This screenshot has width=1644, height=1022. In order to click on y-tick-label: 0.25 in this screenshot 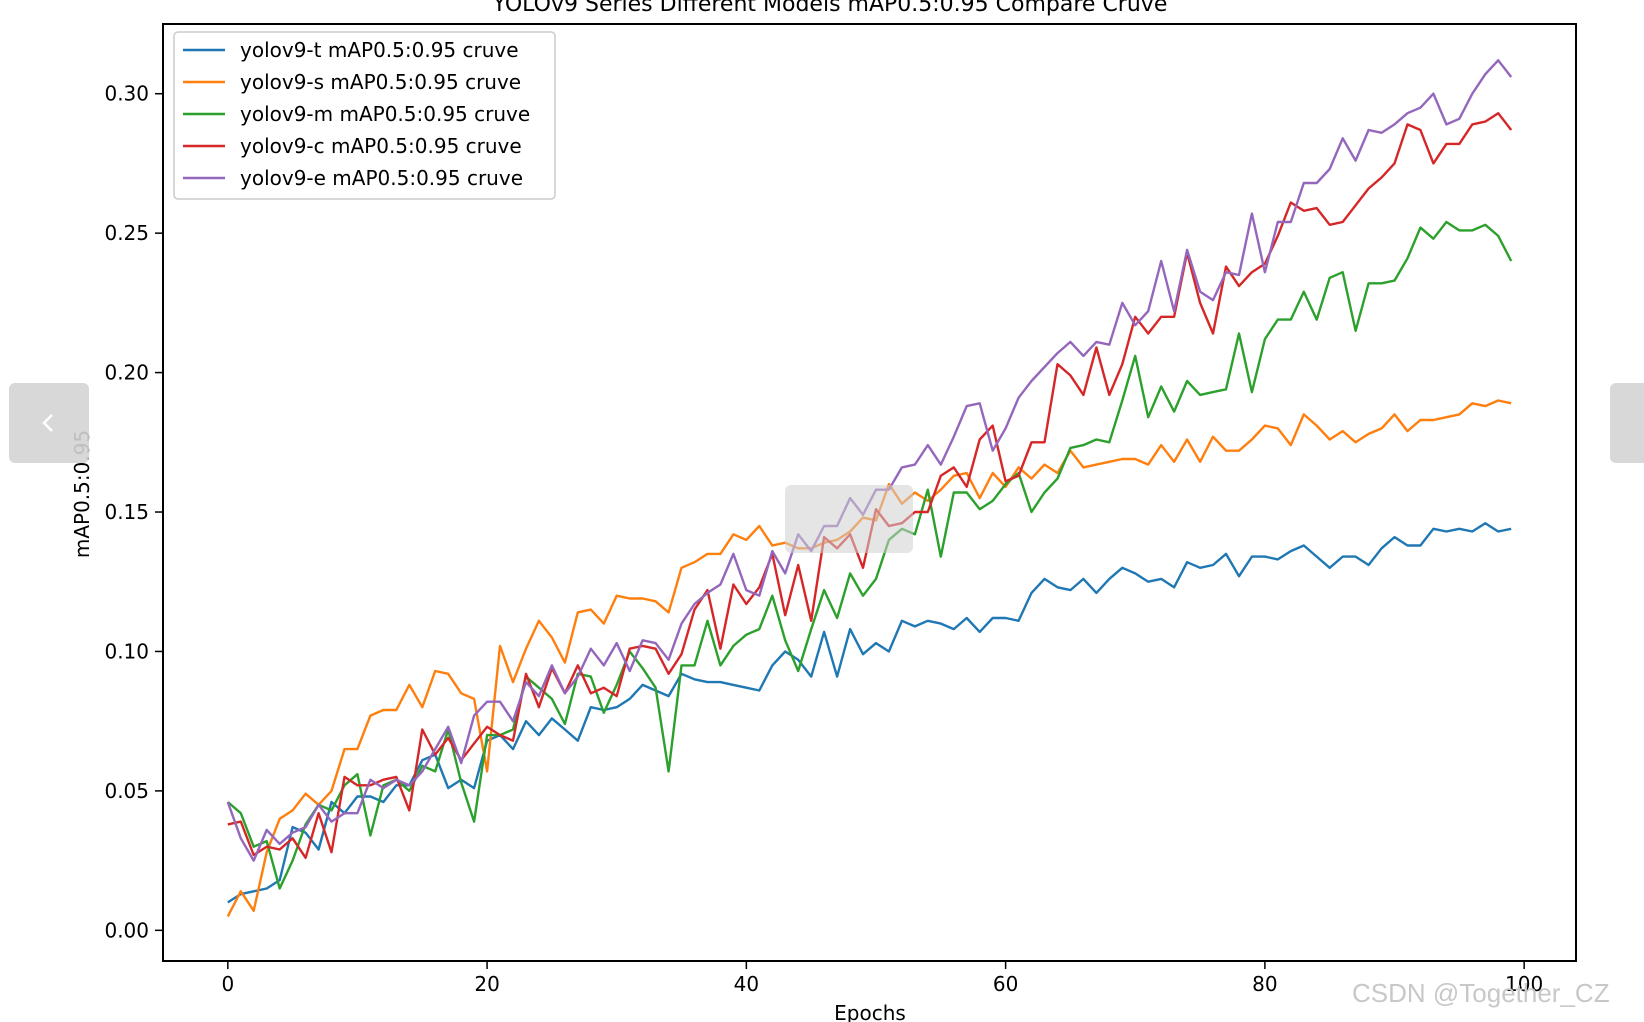, I will do `click(126, 233)`.